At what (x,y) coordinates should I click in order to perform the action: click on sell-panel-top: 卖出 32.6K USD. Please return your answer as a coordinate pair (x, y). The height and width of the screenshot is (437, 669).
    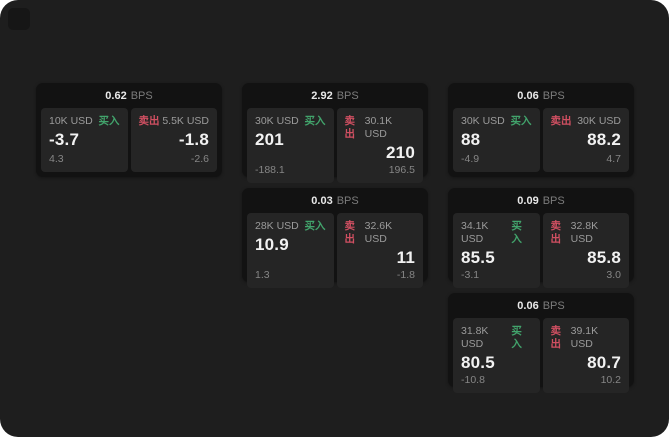
    Looking at the image, I should click on (380, 233).